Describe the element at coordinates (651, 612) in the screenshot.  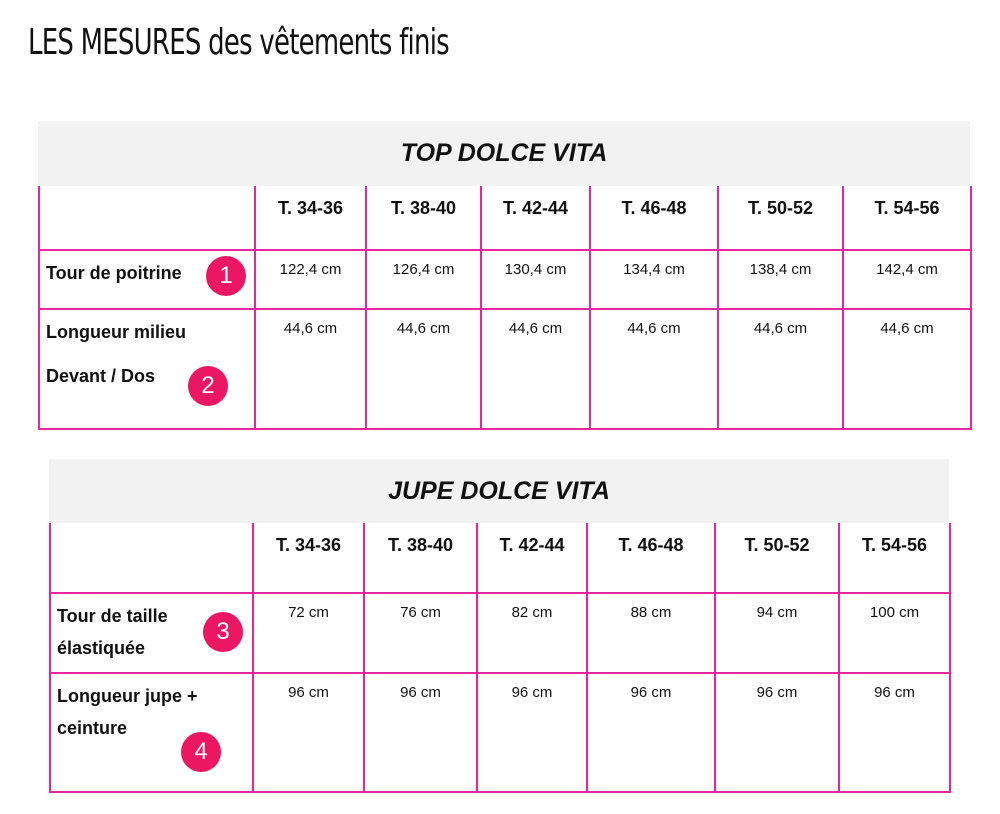
I see `measurement-value: 88 cm` at that location.